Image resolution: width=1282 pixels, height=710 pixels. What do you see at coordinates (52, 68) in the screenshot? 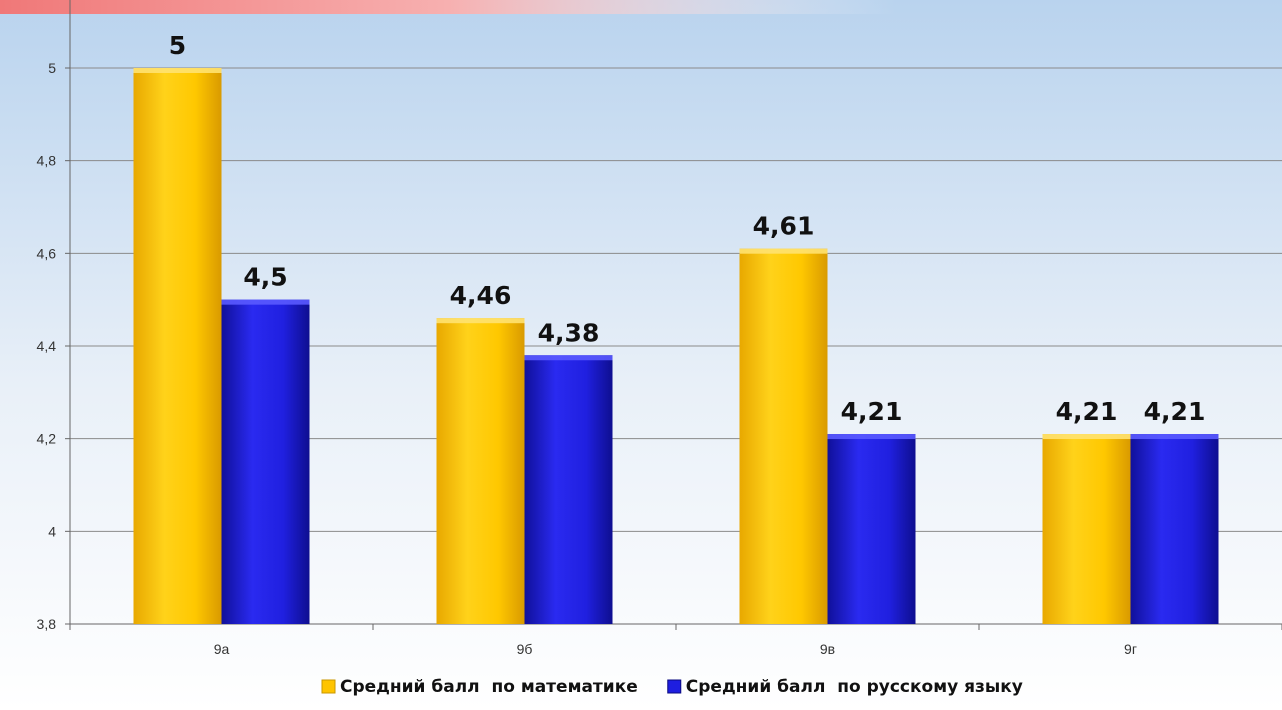
I see `y-tick-label: 5` at bounding box center [52, 68].